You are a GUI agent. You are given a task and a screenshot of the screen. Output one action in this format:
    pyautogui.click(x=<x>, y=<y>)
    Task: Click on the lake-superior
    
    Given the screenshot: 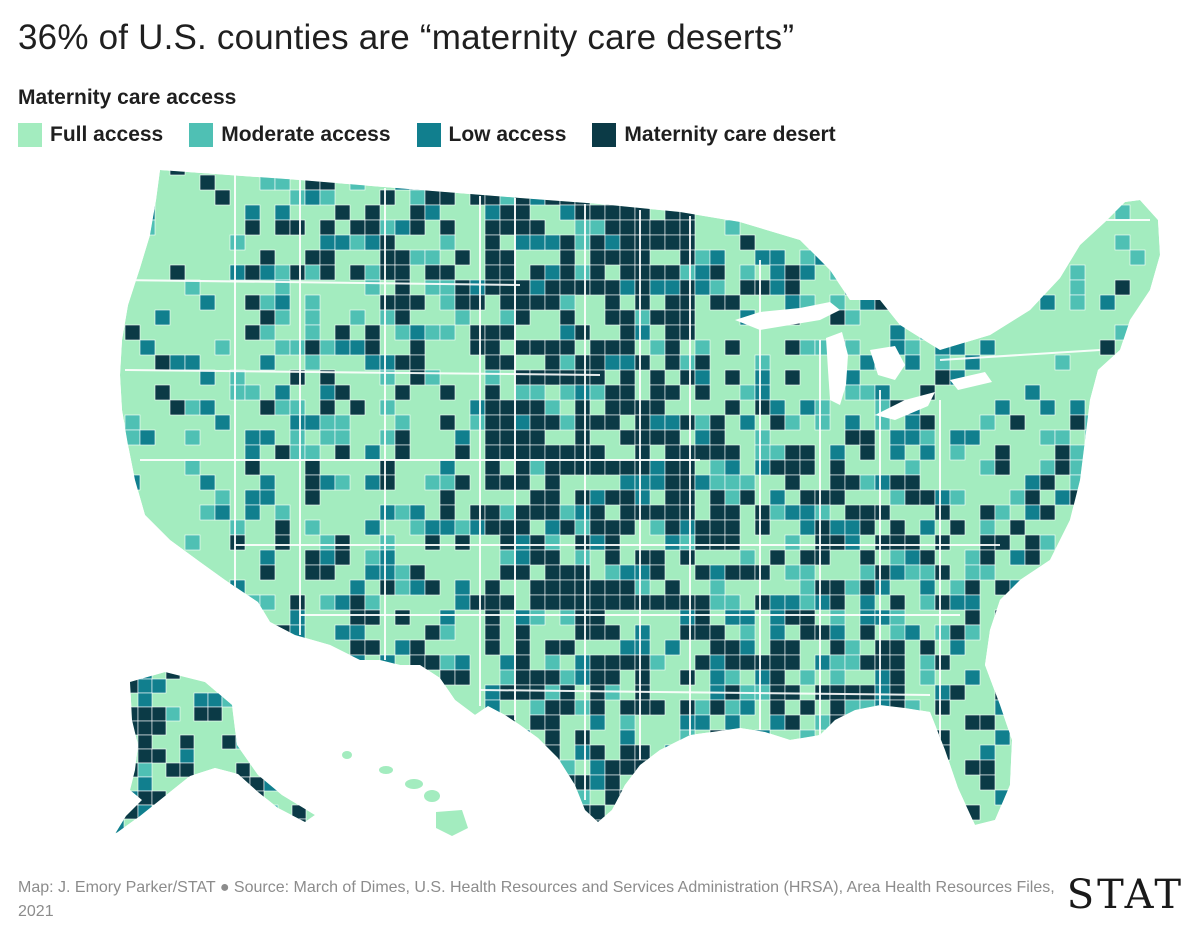 What is the action you would take?
    pyautogui.click(x=787, y=316)
    